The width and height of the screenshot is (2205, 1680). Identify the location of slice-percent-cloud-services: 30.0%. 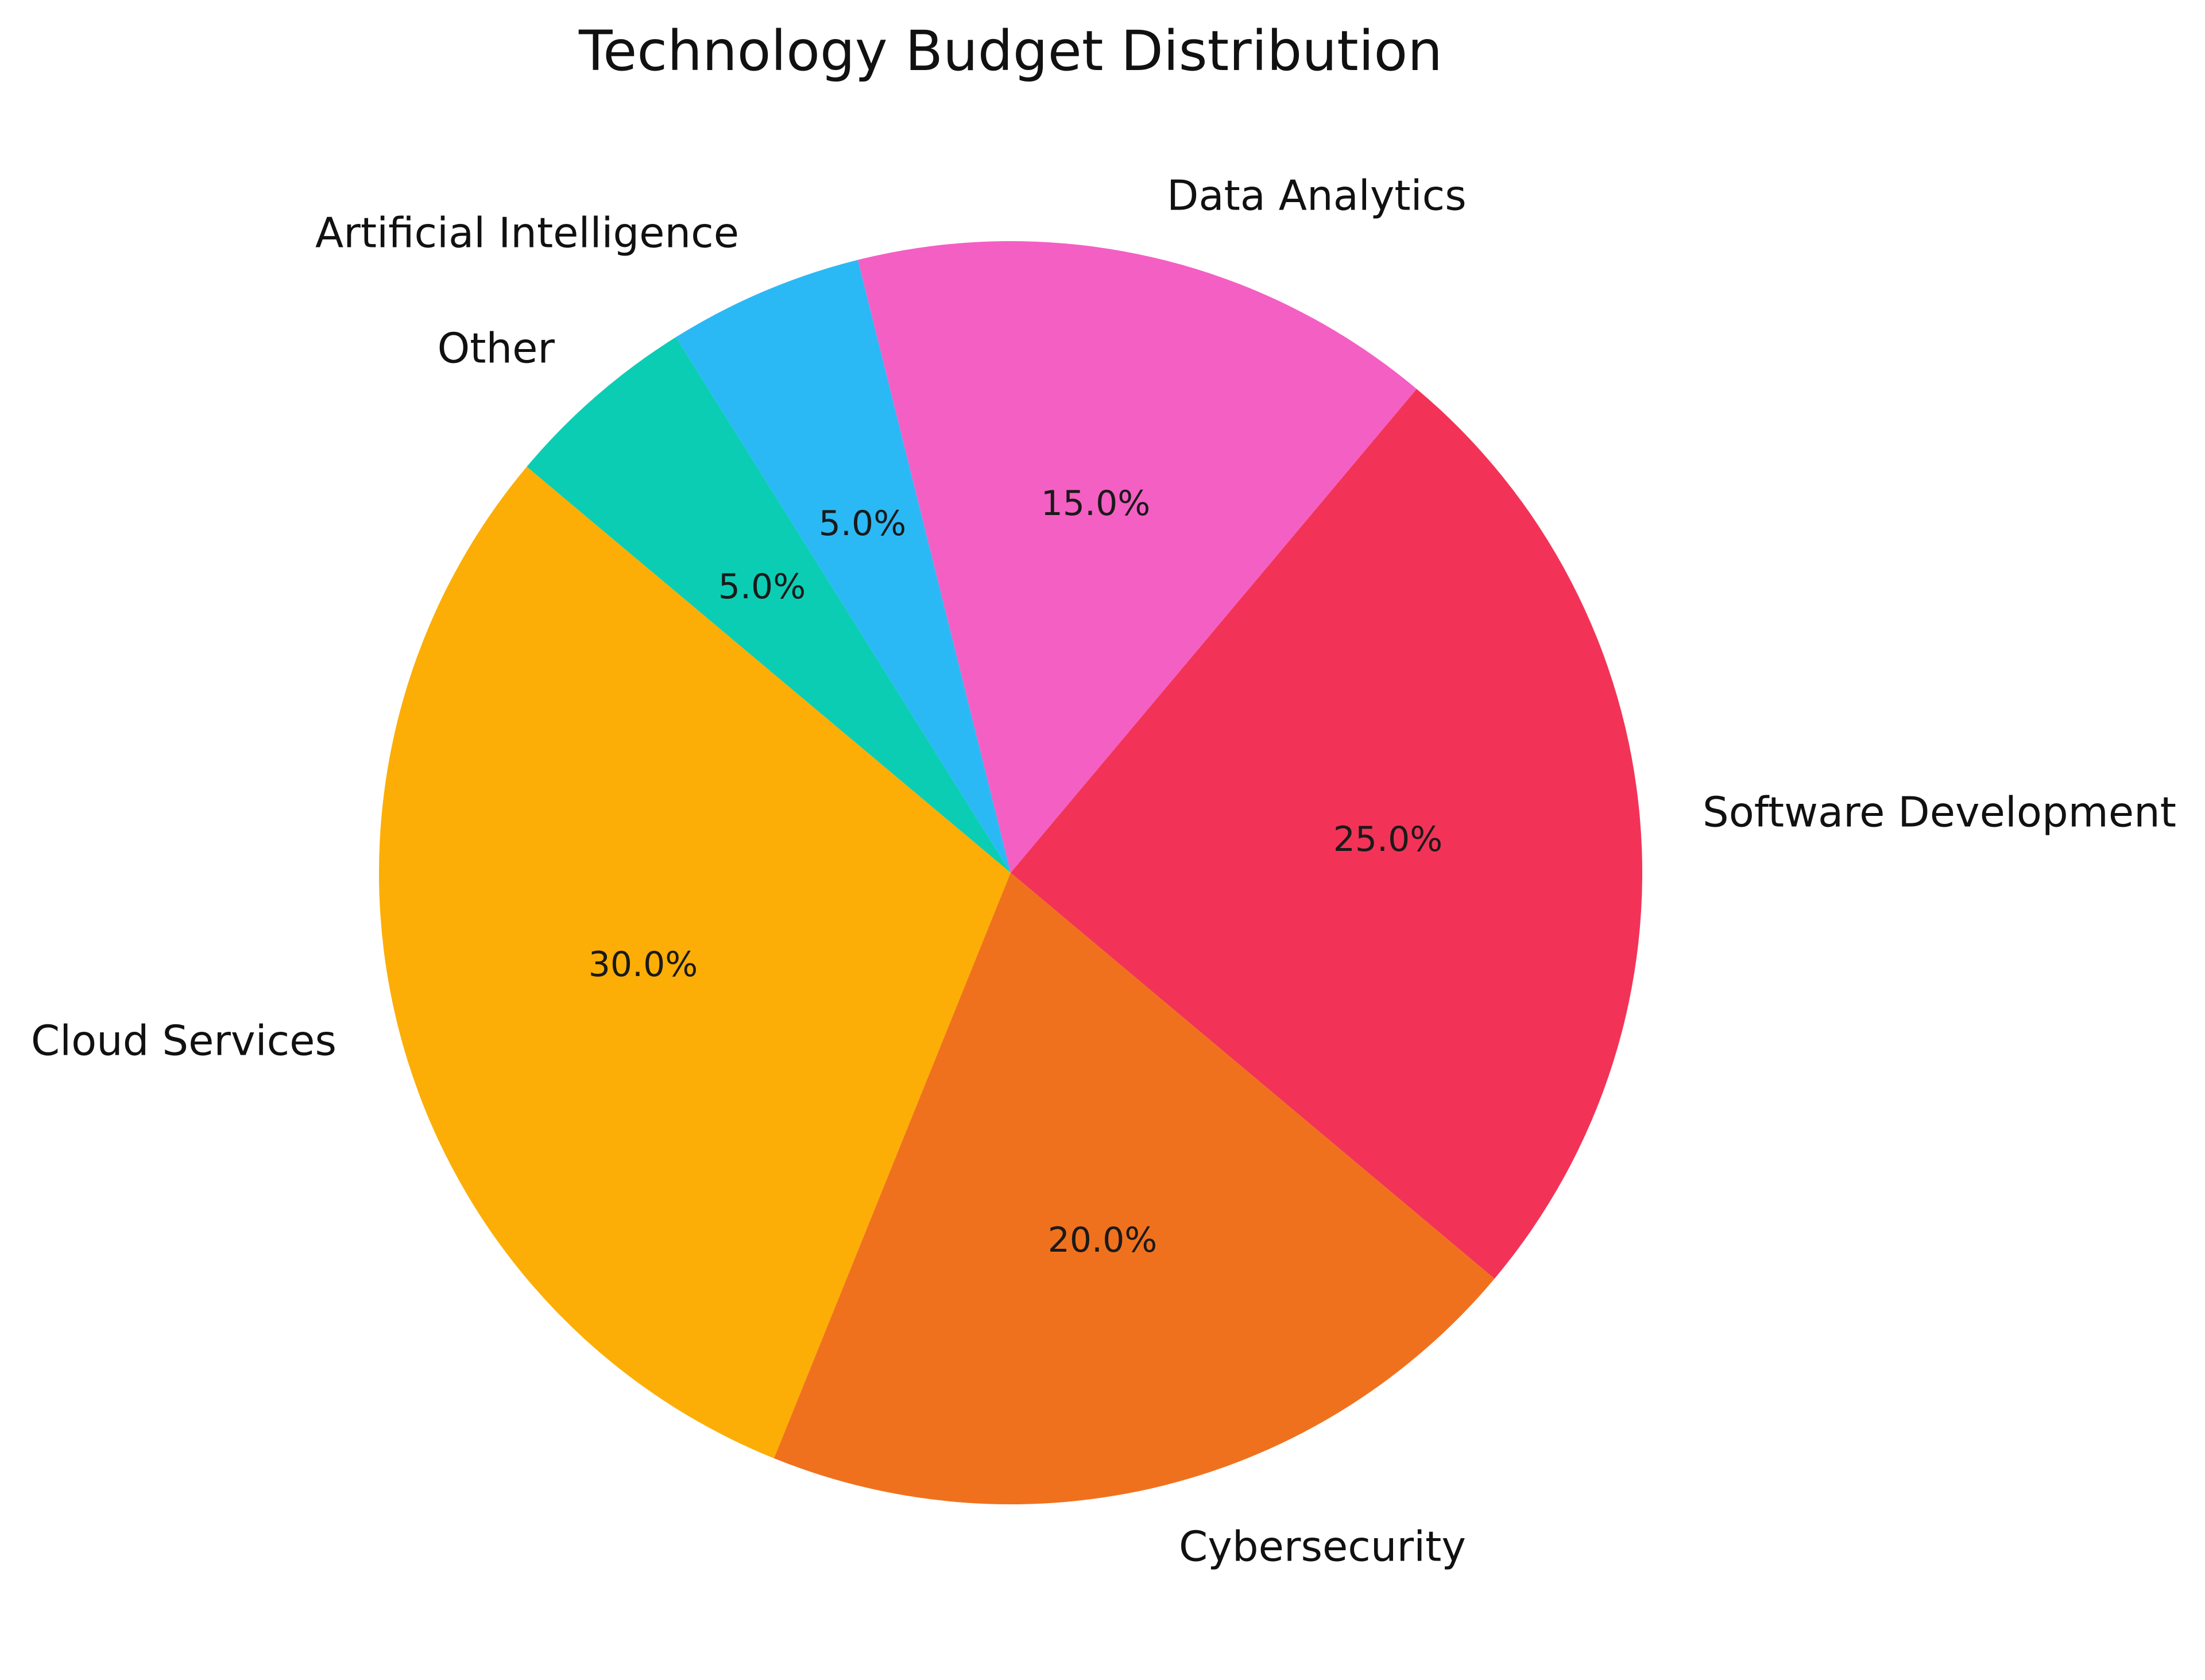
(643, 964).